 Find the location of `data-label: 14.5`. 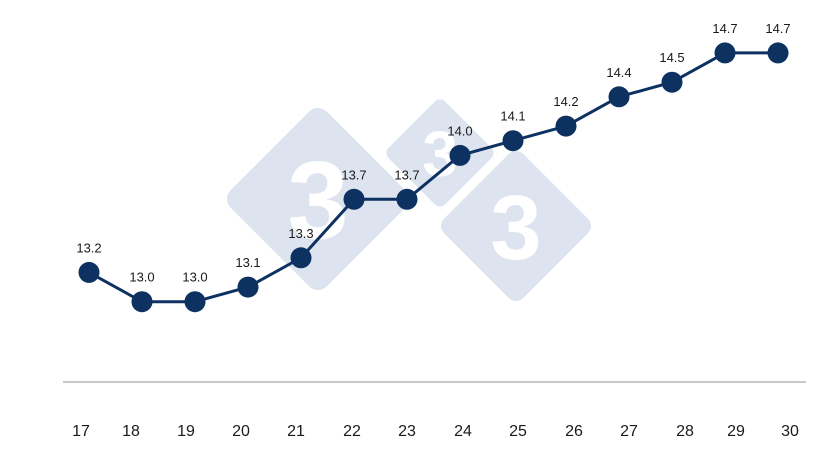

data-label: 14.5 is located at coordinates (671, 57).